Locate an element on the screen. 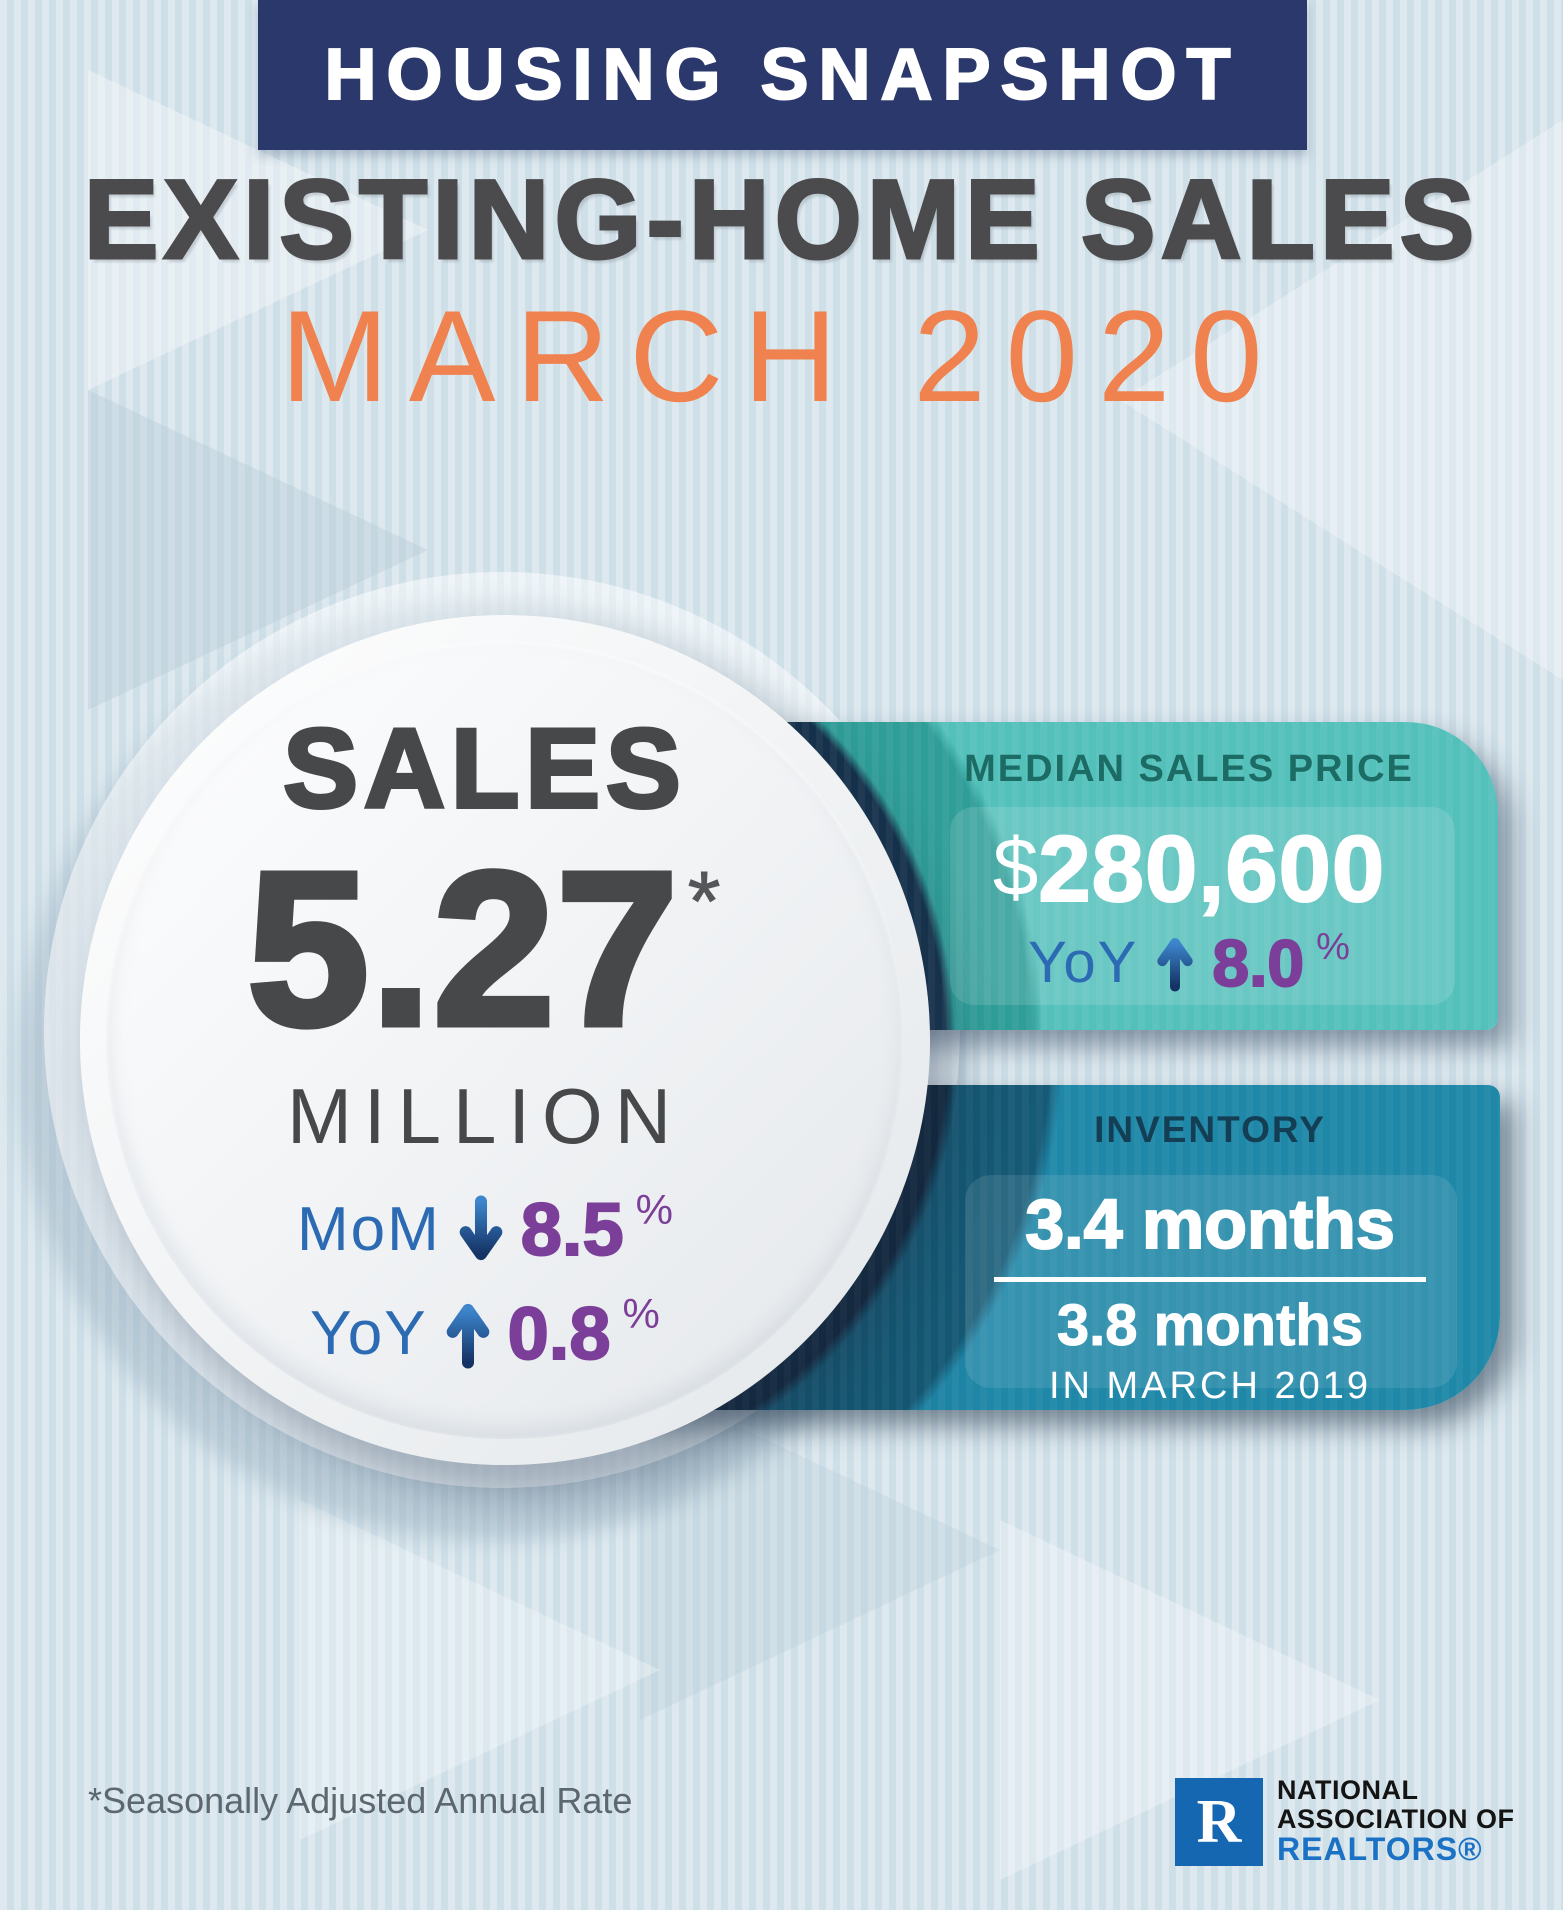 The image size is (1563, 1910). mom-row: MoM 8.5 % is located at coordinates (485, 1229).